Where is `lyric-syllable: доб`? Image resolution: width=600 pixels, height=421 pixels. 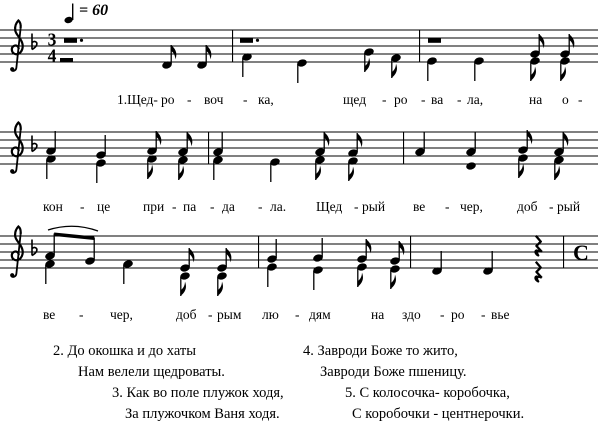
lyric-syllable: доб is located at coordinates (186, 314).